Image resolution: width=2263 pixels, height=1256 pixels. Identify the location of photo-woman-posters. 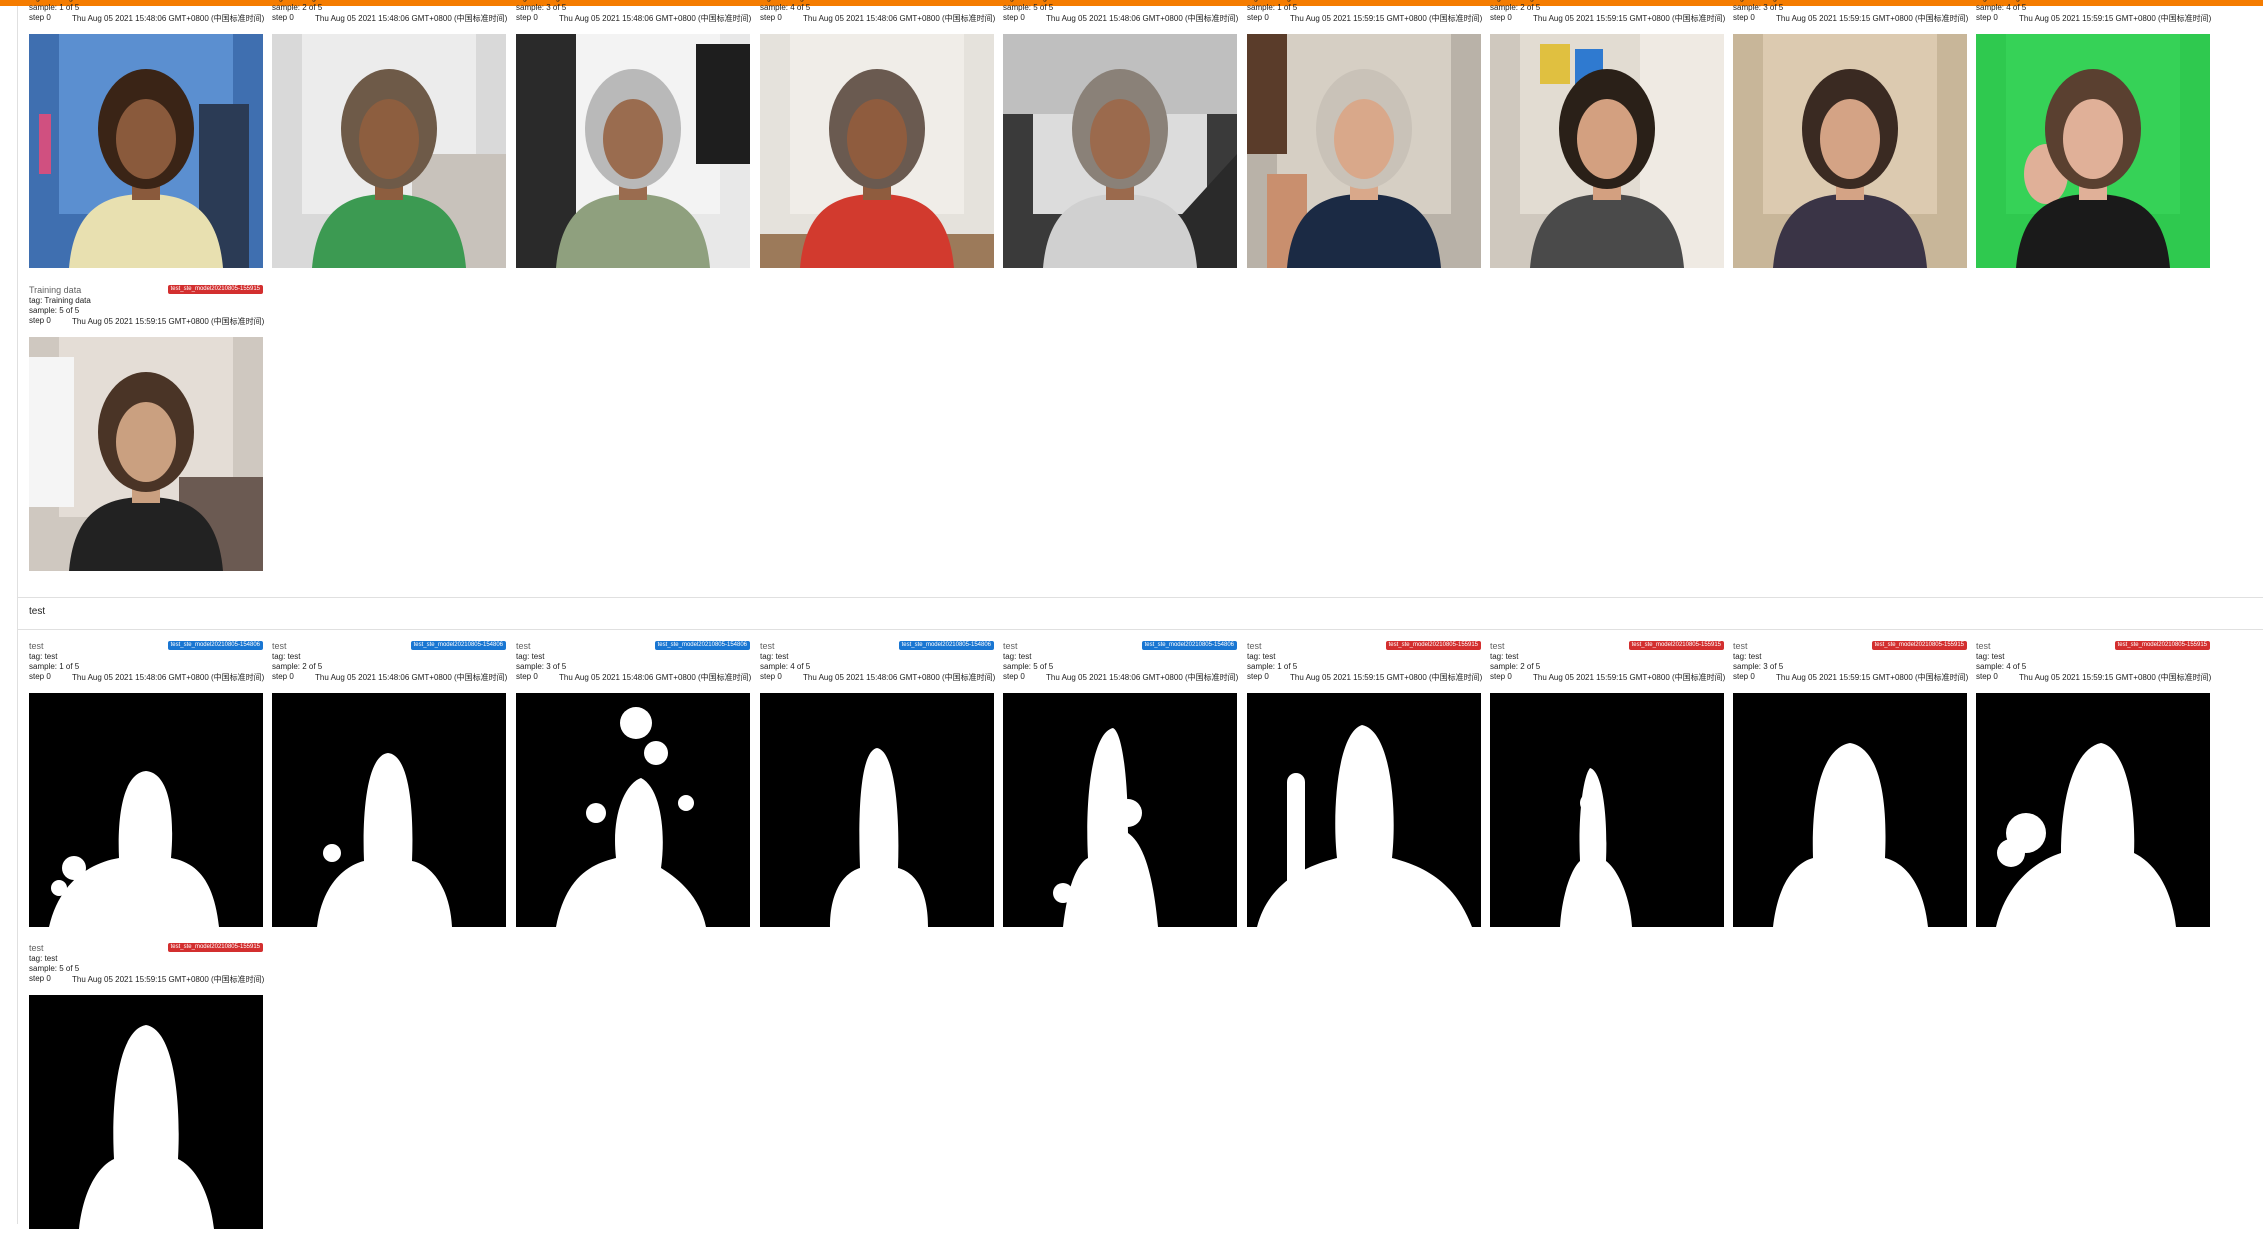
(1607, 151).